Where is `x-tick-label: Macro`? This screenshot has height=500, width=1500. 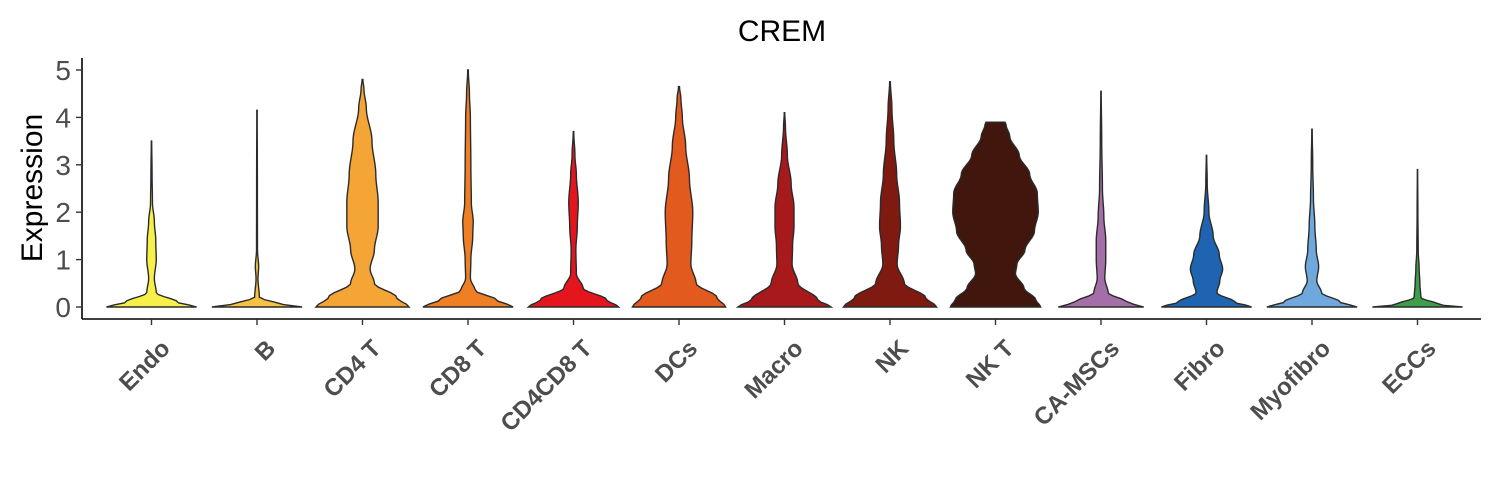 x-tick-label: Macro is located at coordinates (774, 369).